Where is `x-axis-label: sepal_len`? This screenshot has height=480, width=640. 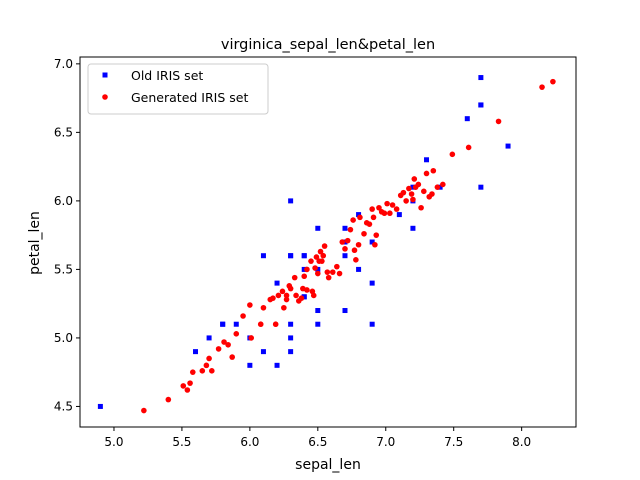
x-axis-label: sepal_len is located at coordinates (328, 465).